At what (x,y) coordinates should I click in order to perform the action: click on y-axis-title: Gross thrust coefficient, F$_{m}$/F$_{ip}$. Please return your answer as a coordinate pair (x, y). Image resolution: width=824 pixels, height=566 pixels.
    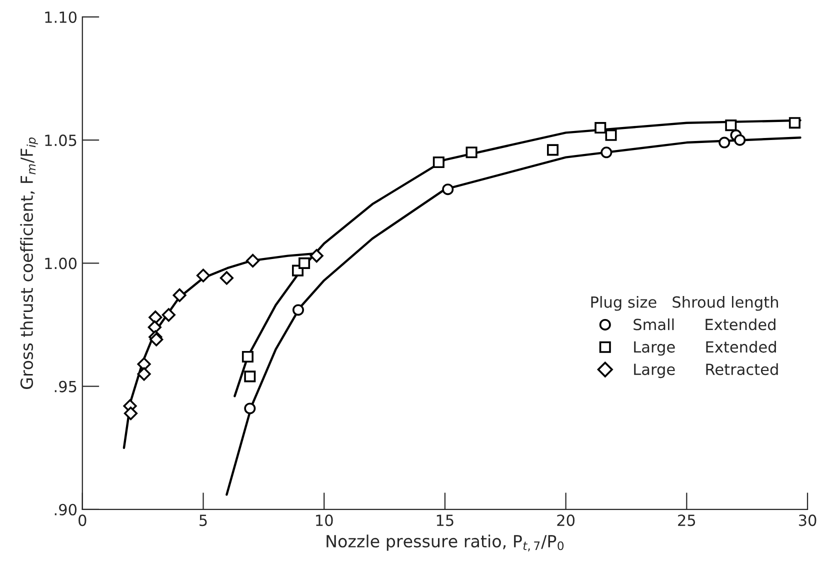
    Looking at the image, I should click on (29, 264).